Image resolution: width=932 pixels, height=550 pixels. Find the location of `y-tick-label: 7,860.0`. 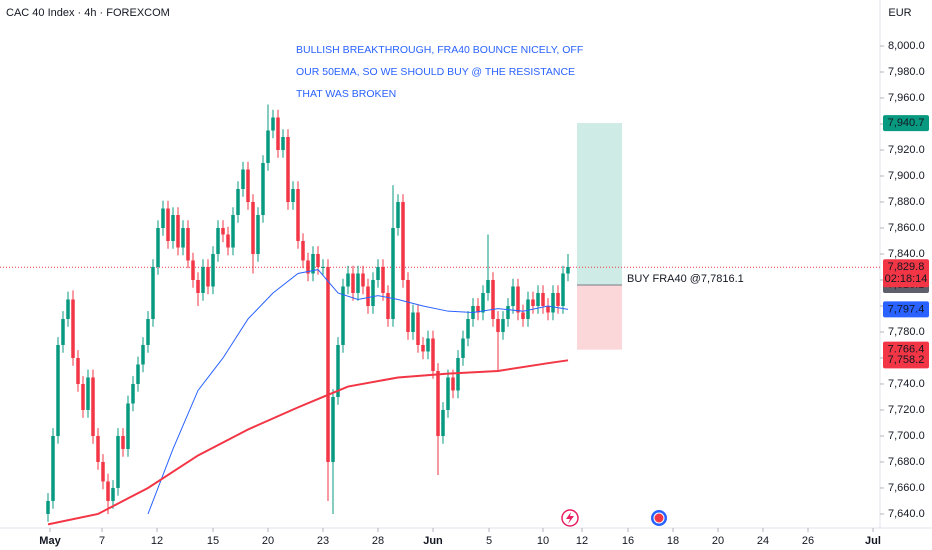

y-tick-label: 7,860.0 is located at coordinates (906, 228).